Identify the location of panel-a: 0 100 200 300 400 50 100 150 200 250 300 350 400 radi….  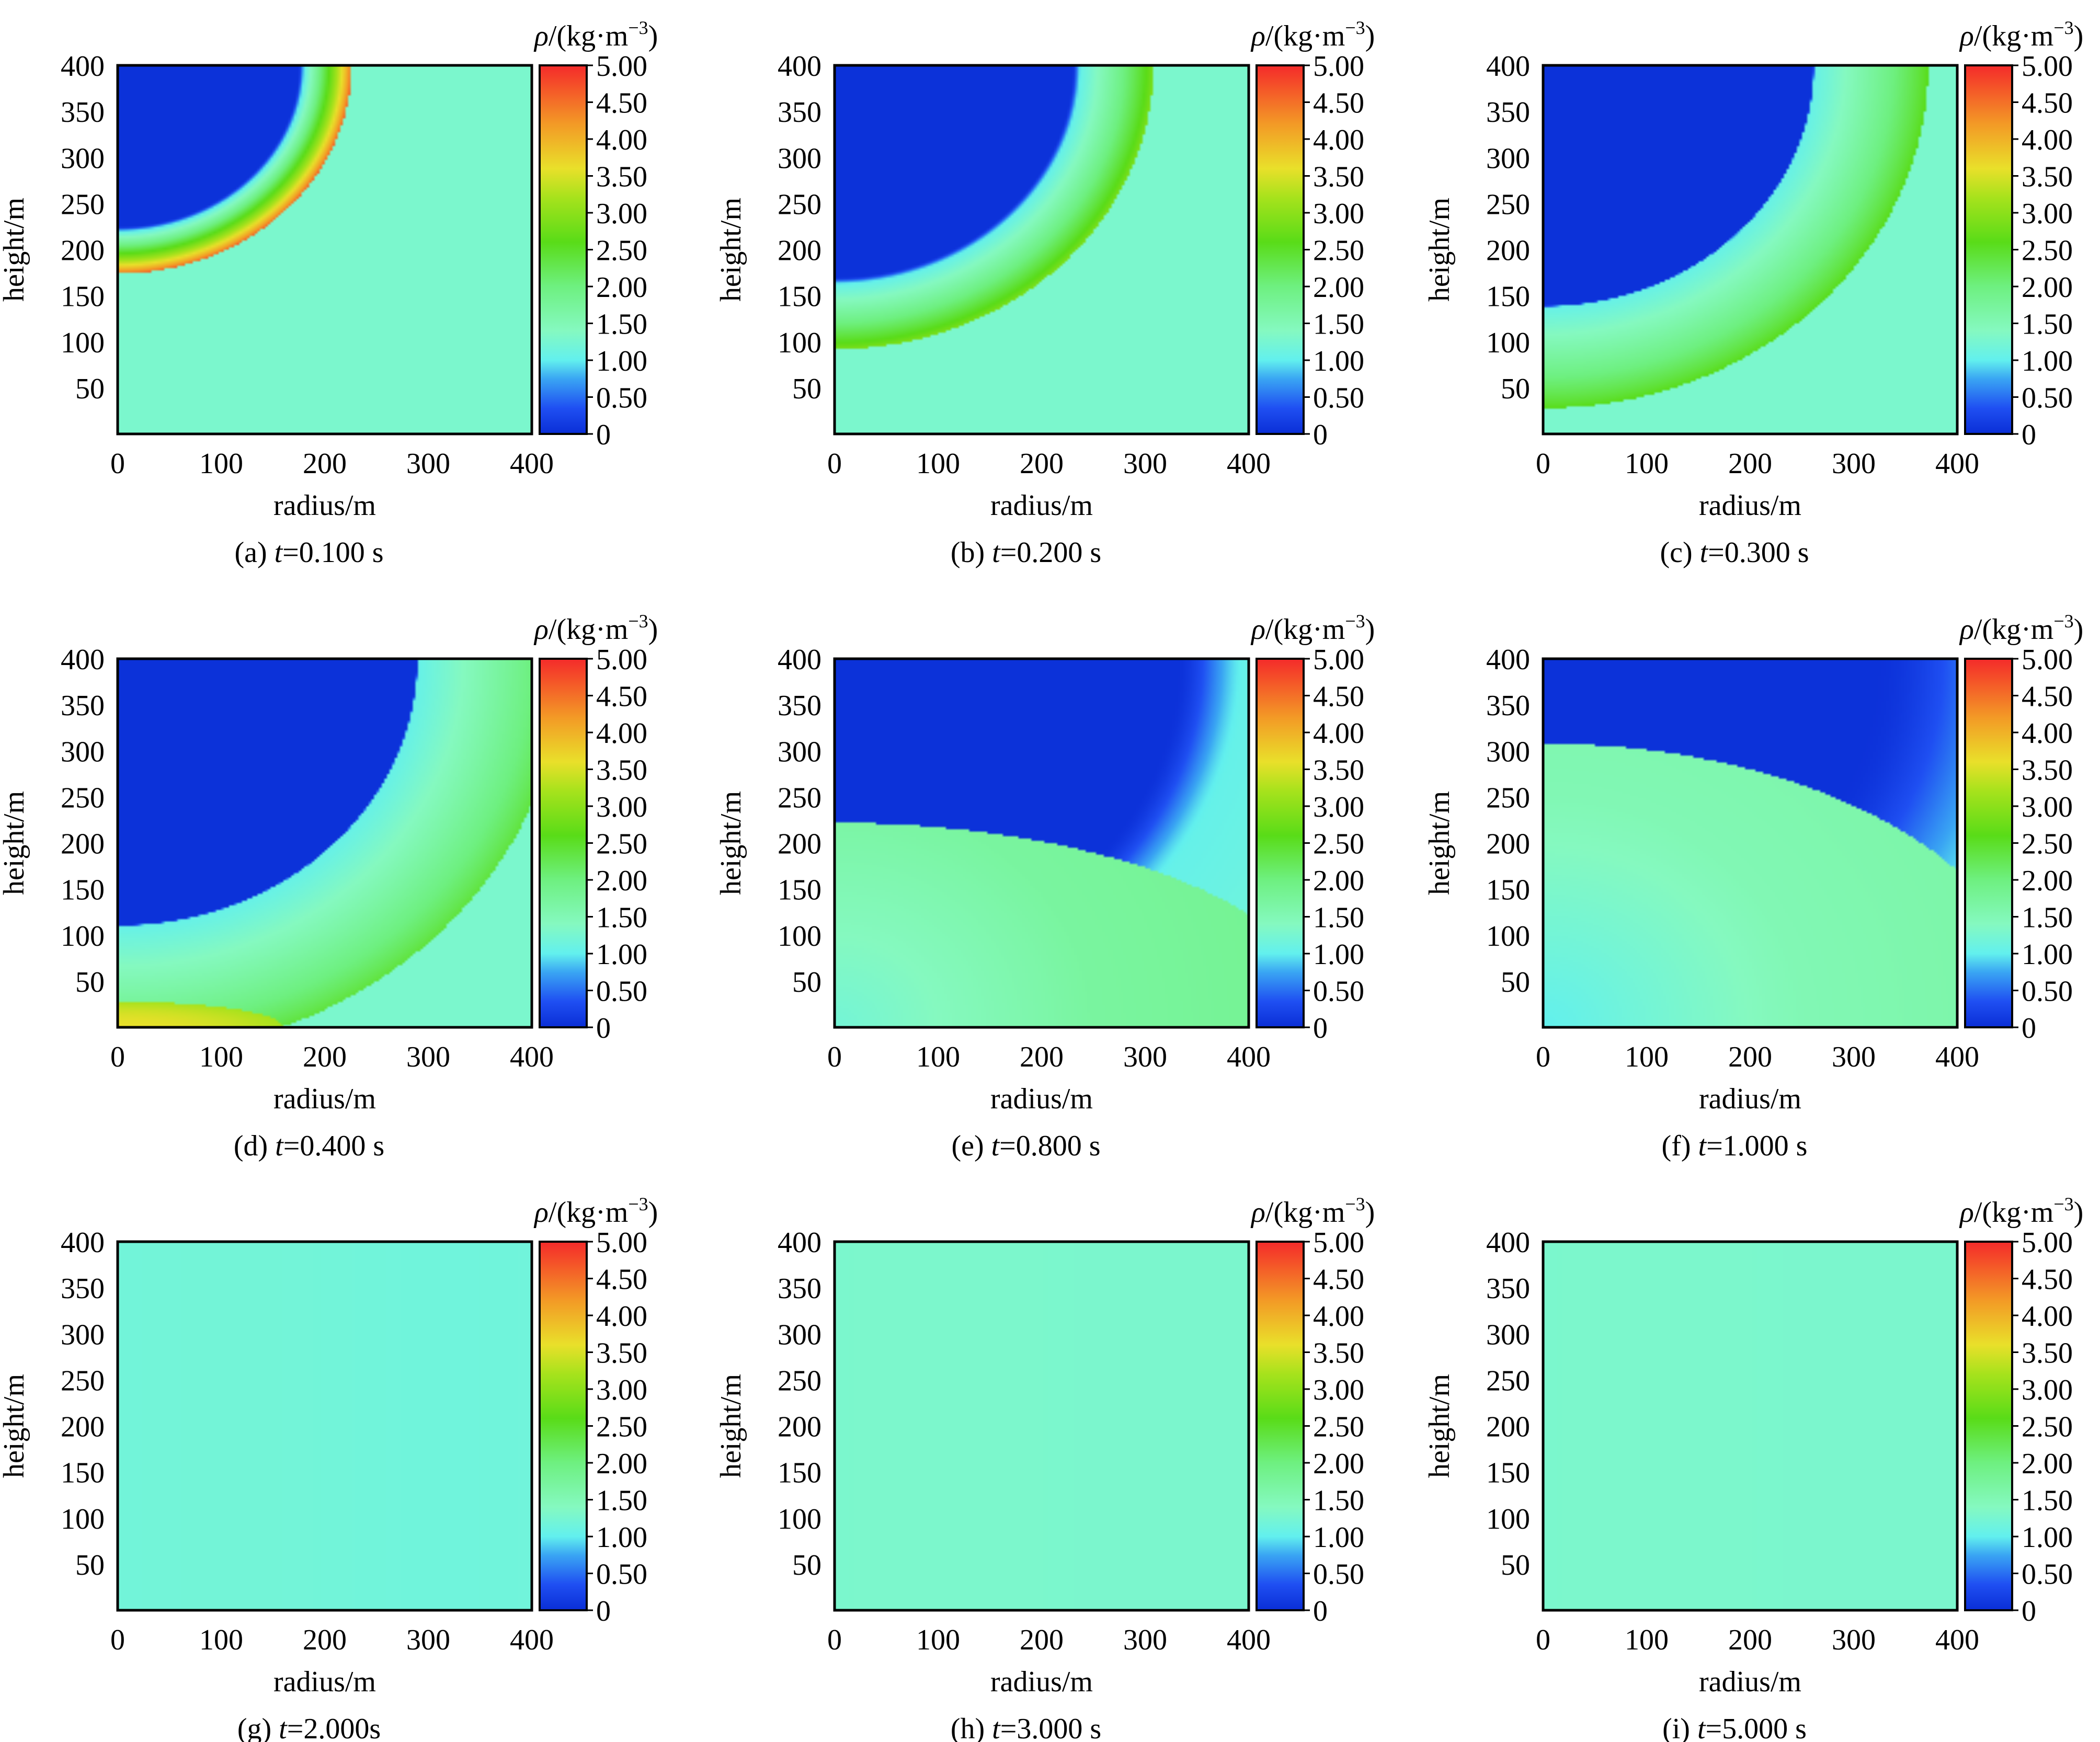
(329, 293).